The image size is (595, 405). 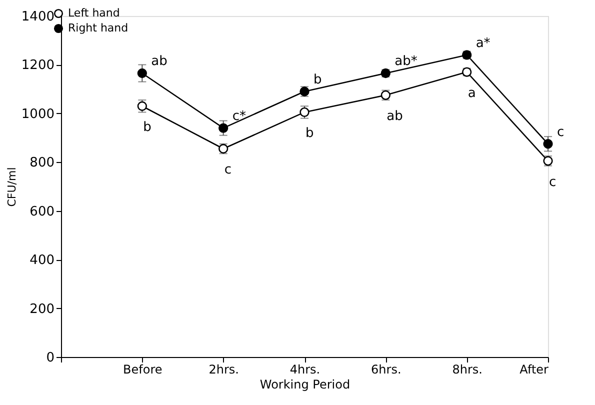 I want to click on x-tick-label: 6hrs., so click(x=386, y=369).